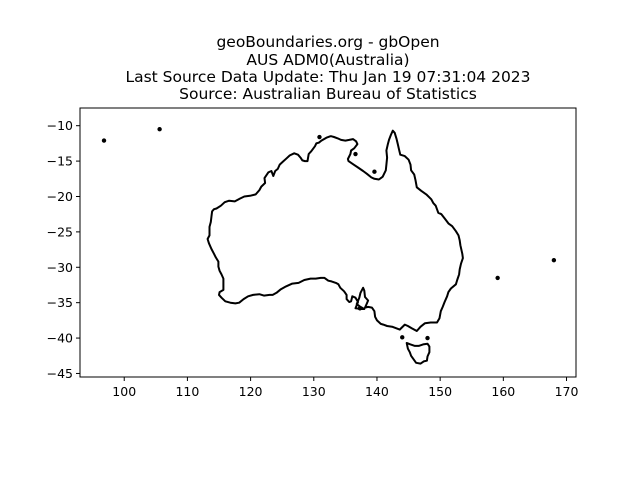 The width and height of the screenshot is (640, 480). Describe the element at coordinates (345, 388) in the screenshot. I see `x-axis: 100 110 120 130 140 150 160 170` at that location.